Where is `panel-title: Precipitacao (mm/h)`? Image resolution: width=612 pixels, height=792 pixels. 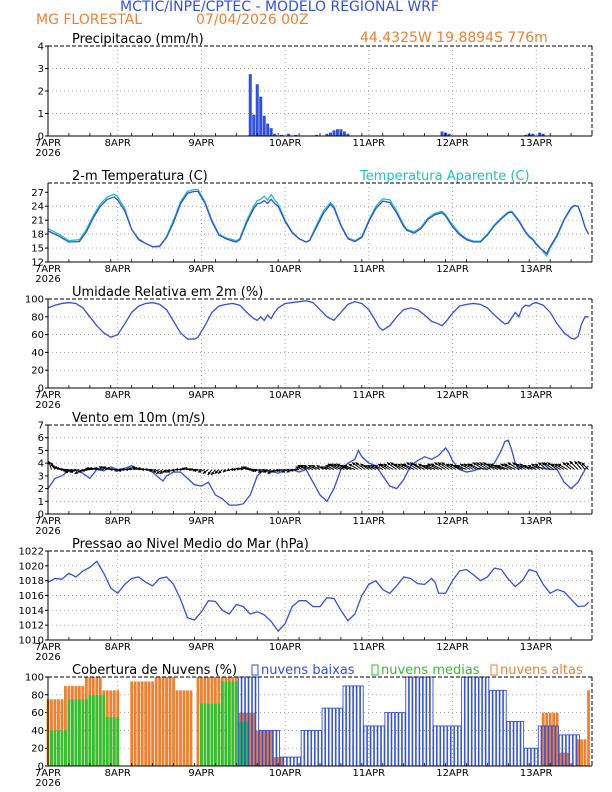 panel-title: Precipitacao (mm/h) is located at coordinates (138, 39).